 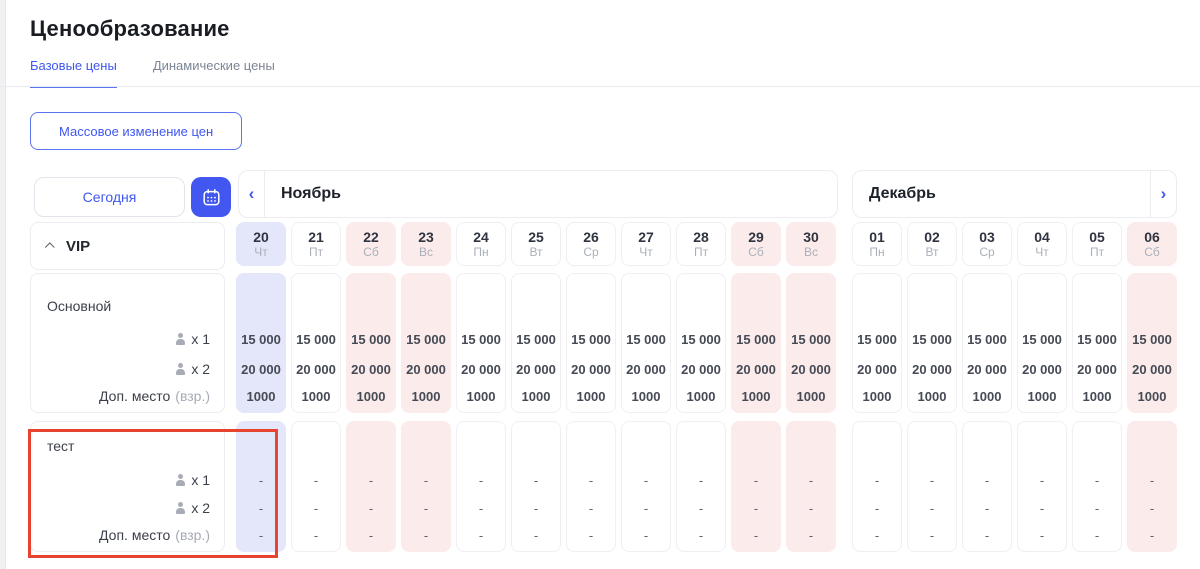 I want to click on day-cell: 26 Ср, so click(x=591, y=244).